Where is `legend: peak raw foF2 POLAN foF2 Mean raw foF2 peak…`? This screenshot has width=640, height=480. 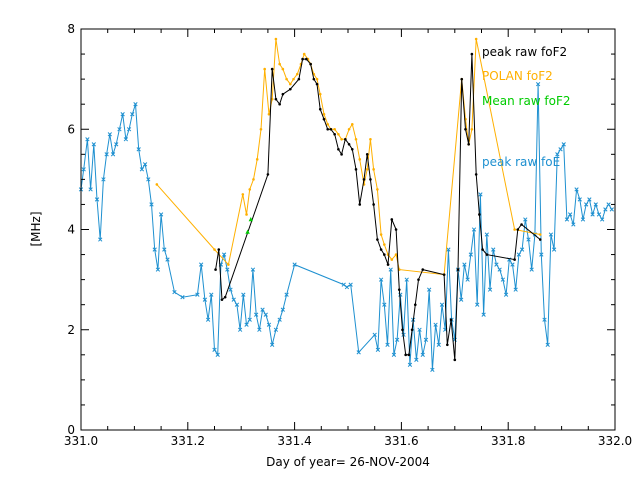
legend: peak raw foF2 POLAN foF2 Mean raw foF2 peak… is located at coordinates (526, 107).